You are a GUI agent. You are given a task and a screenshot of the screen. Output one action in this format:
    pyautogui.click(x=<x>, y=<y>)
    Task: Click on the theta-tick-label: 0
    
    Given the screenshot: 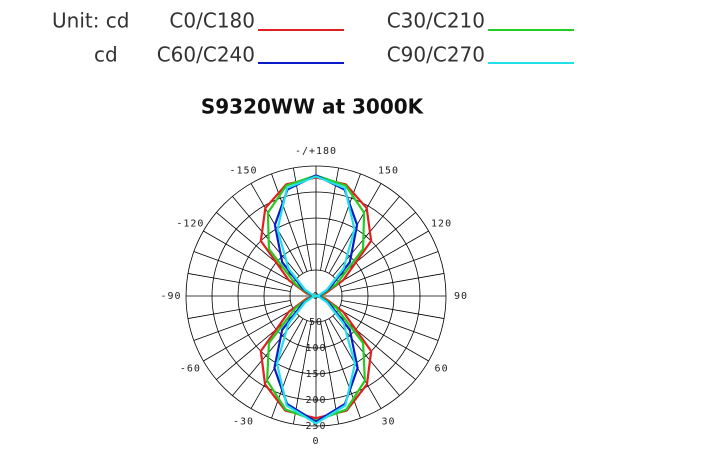 What is the action you would take?
    pyautogui.click(x=315, y=441)
    